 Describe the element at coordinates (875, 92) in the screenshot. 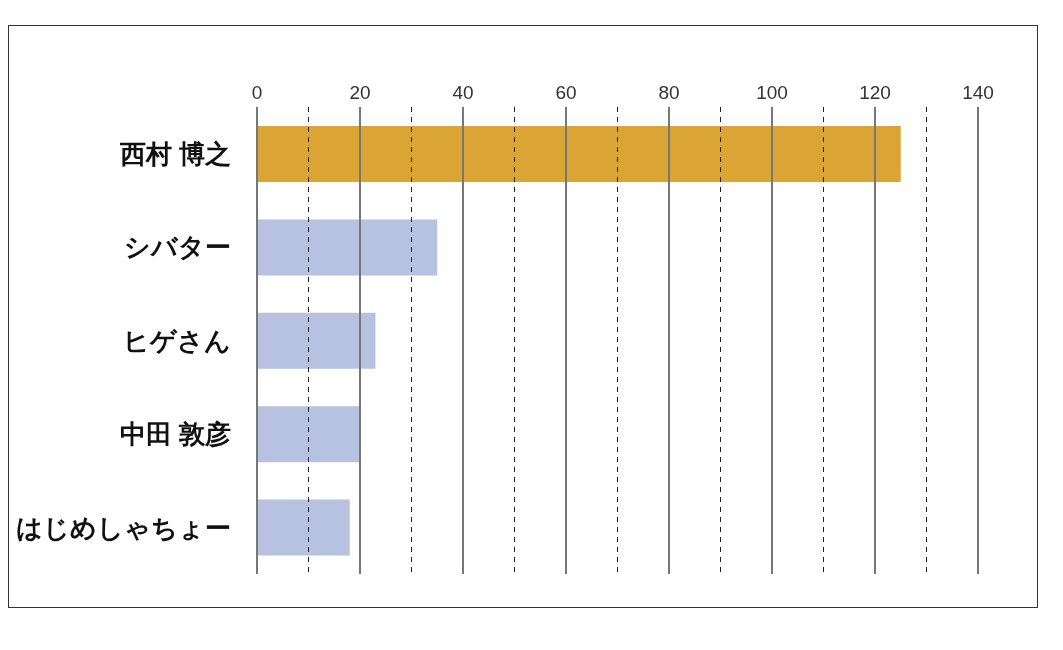

I see `x-tick-label: 120` at that location.